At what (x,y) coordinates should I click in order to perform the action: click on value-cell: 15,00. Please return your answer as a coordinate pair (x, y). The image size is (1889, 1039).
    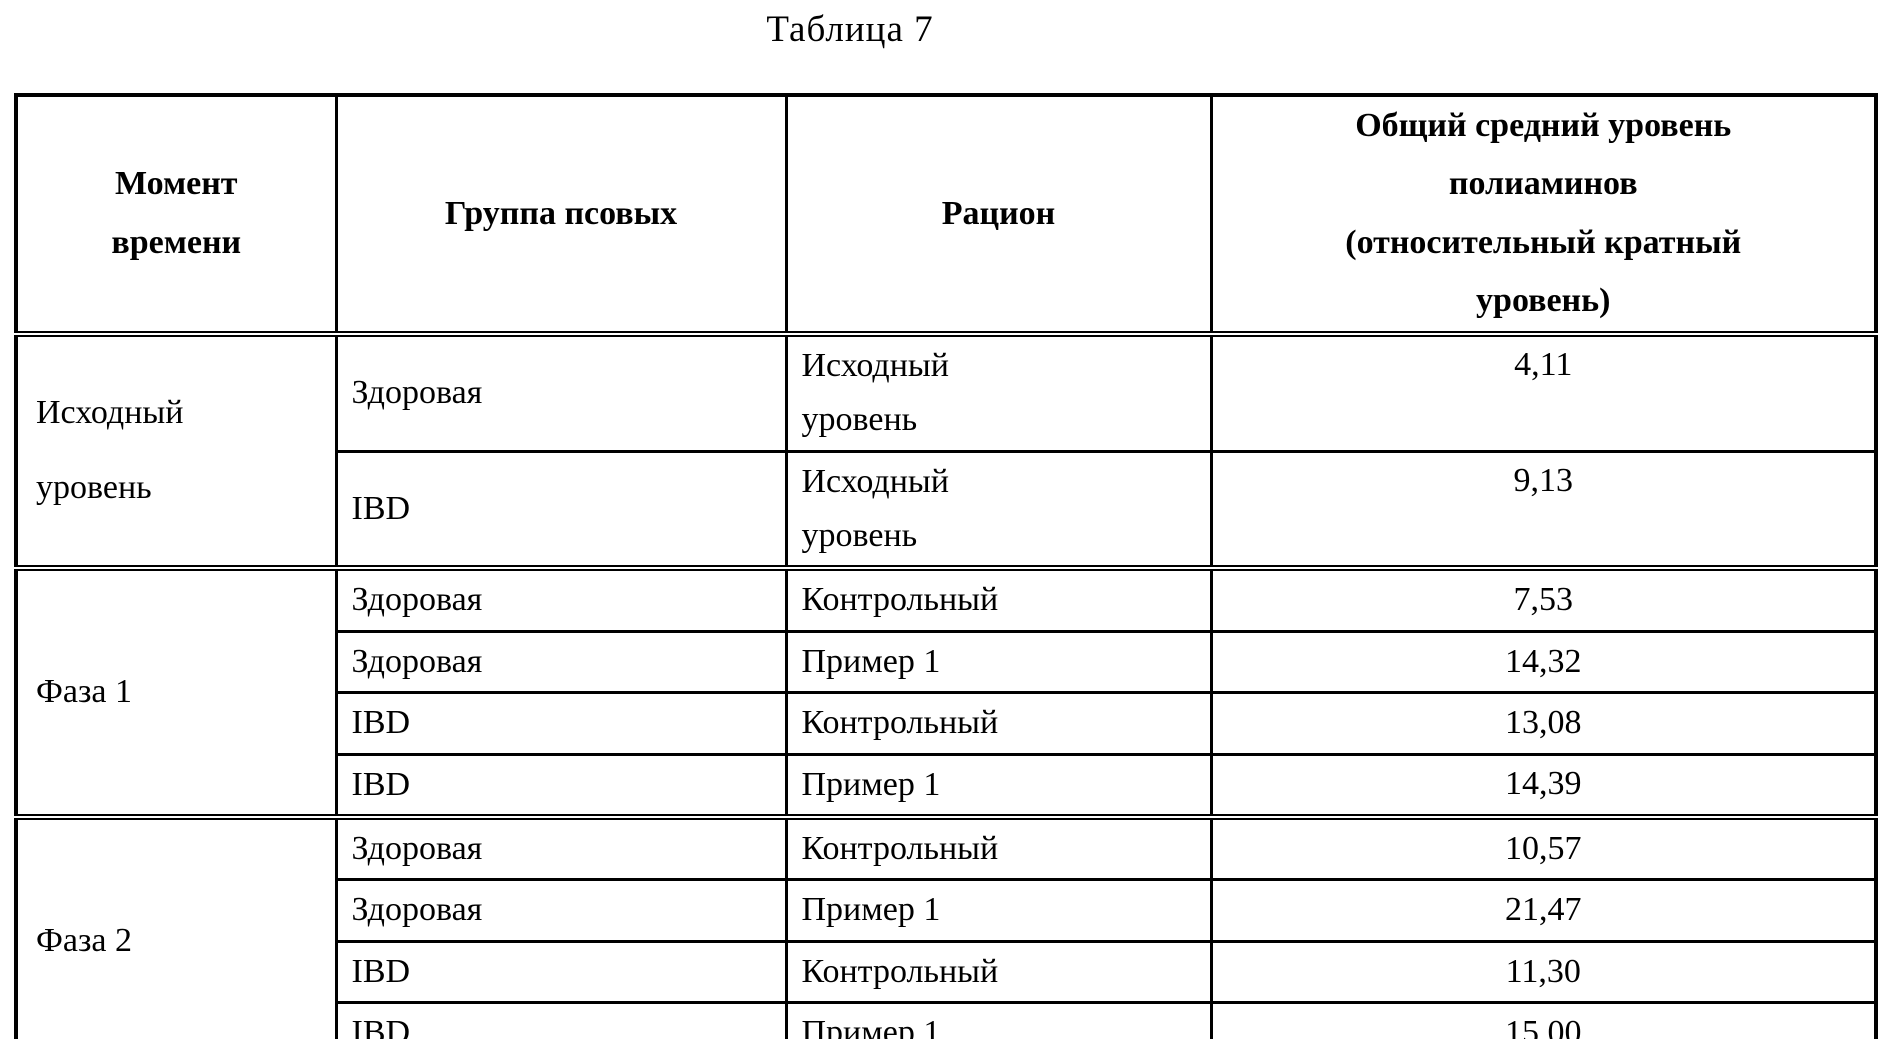
    Looking at the image, I should click on (1543, 1020).